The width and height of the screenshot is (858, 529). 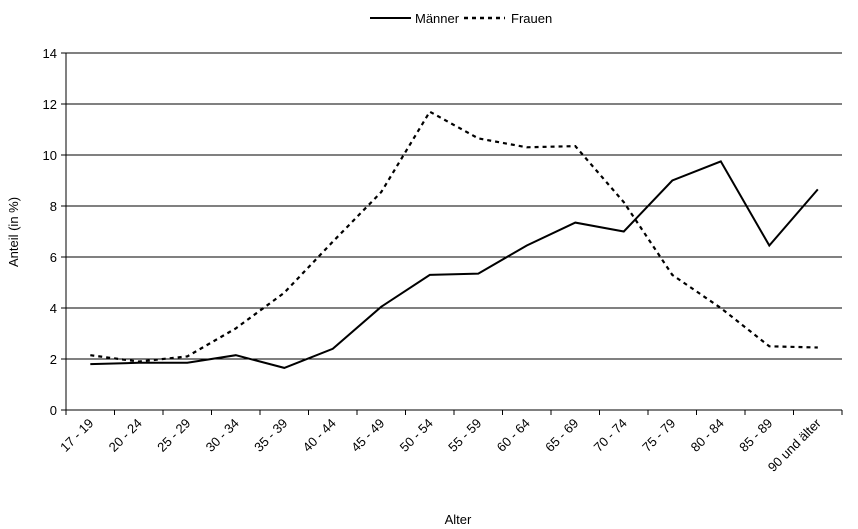 I want to click on x-tick-label: 30 - 34, so click(x=222, y=435).